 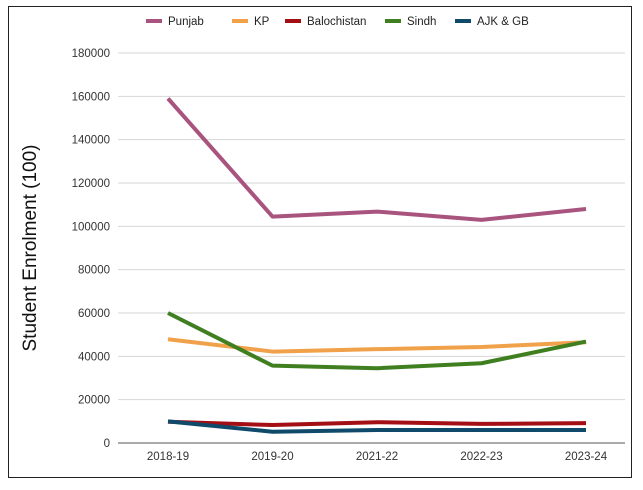 I want to click on y-tick-label: 80000, so click(x=94, y=271).